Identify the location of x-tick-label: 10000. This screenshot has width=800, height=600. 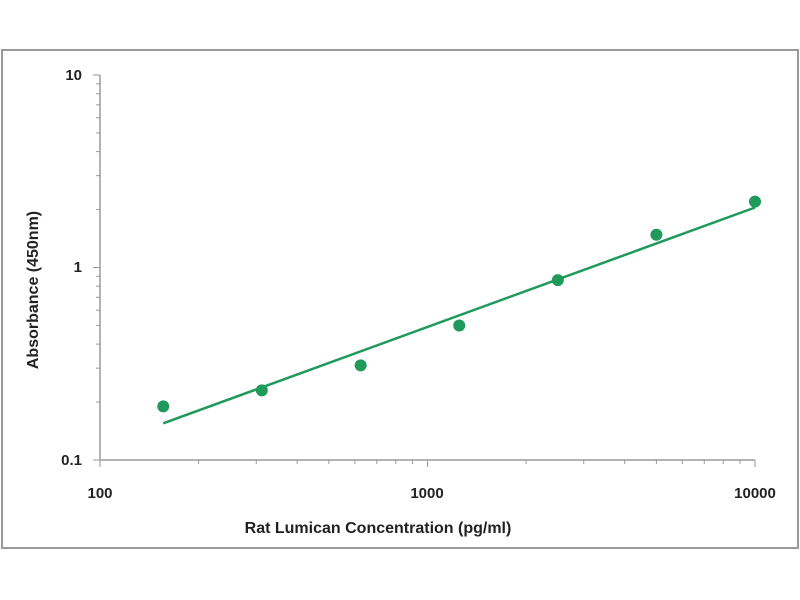
(755, 493).